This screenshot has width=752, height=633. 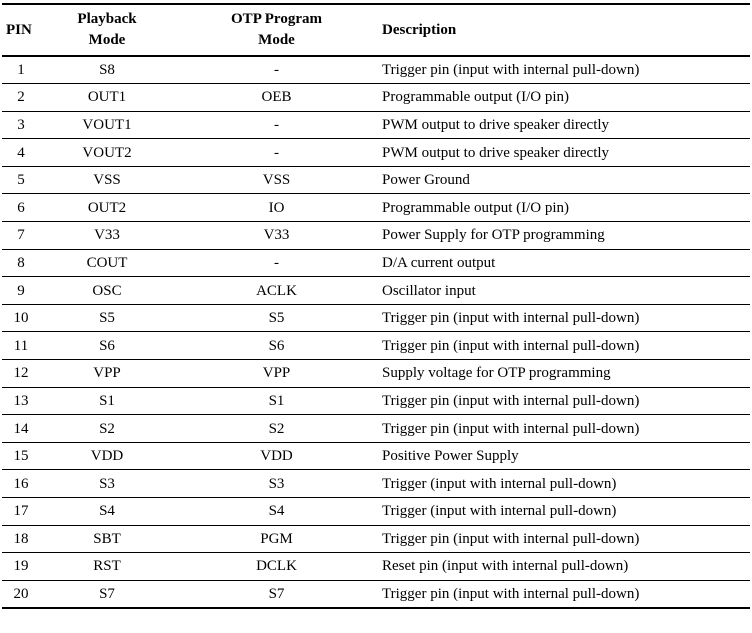 I want to click on pin-cell: 14, so click(x=21, y=428).